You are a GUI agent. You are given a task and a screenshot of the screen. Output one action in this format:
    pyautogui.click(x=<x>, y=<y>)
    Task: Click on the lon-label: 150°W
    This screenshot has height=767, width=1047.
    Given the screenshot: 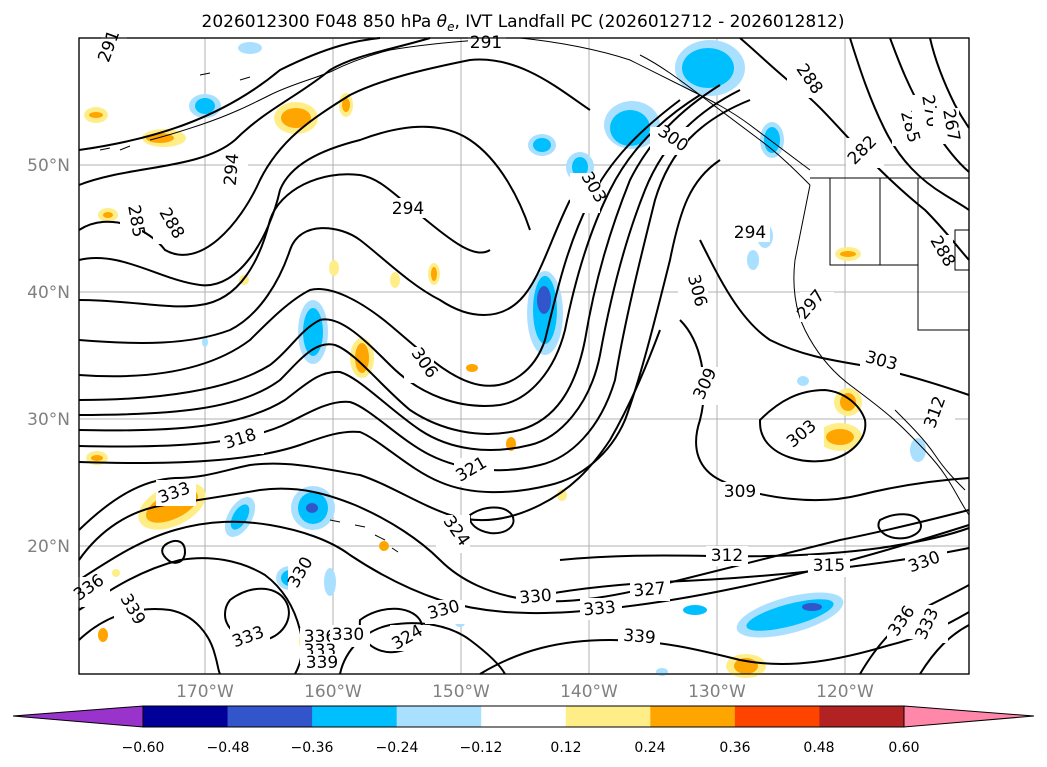 What is the action you would take?
    pyautogui.click(x=461, y=692)
    